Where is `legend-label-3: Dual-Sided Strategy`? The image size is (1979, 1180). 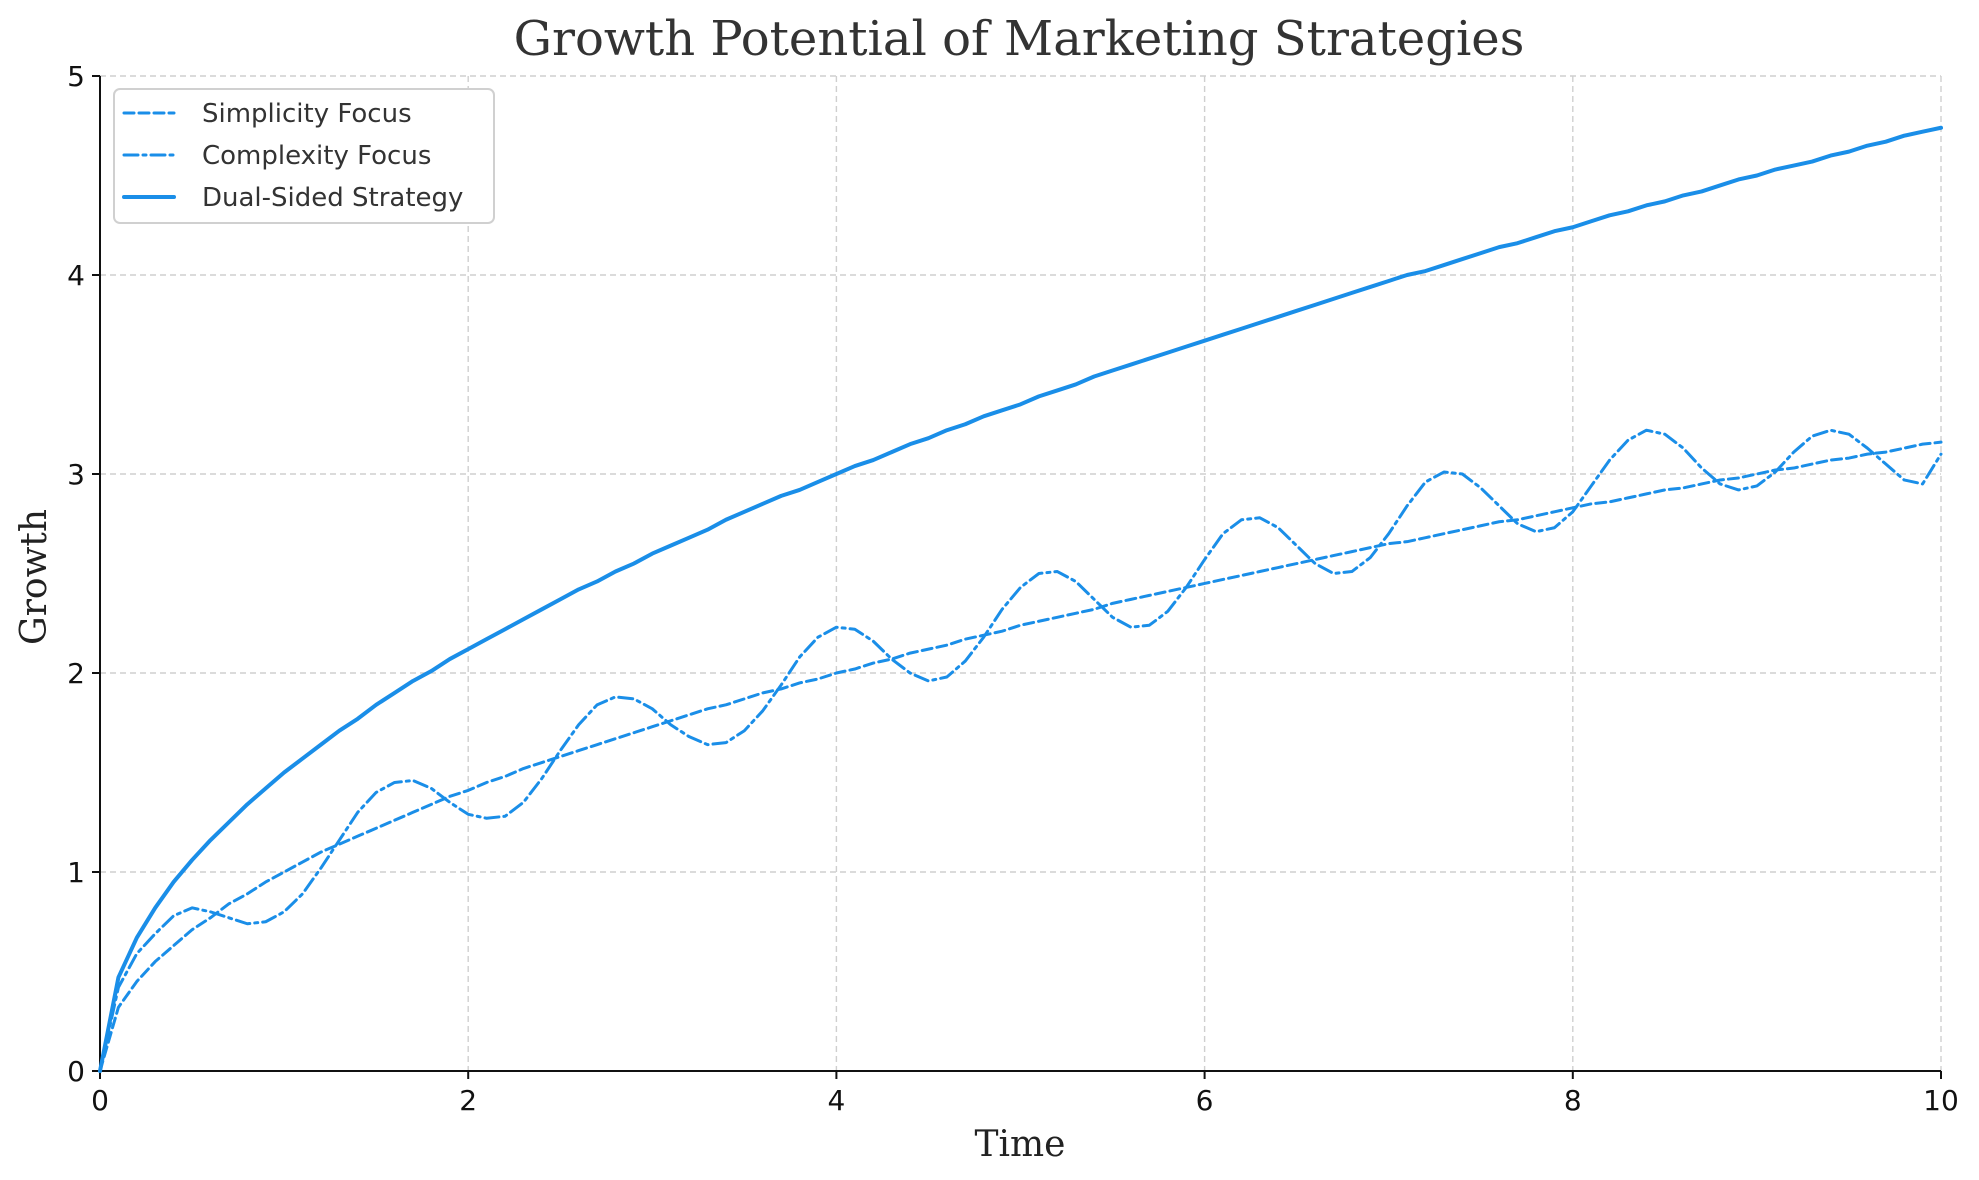
legend-label-3: Dual-Sided Strategy is located at coordinates (332, 198).